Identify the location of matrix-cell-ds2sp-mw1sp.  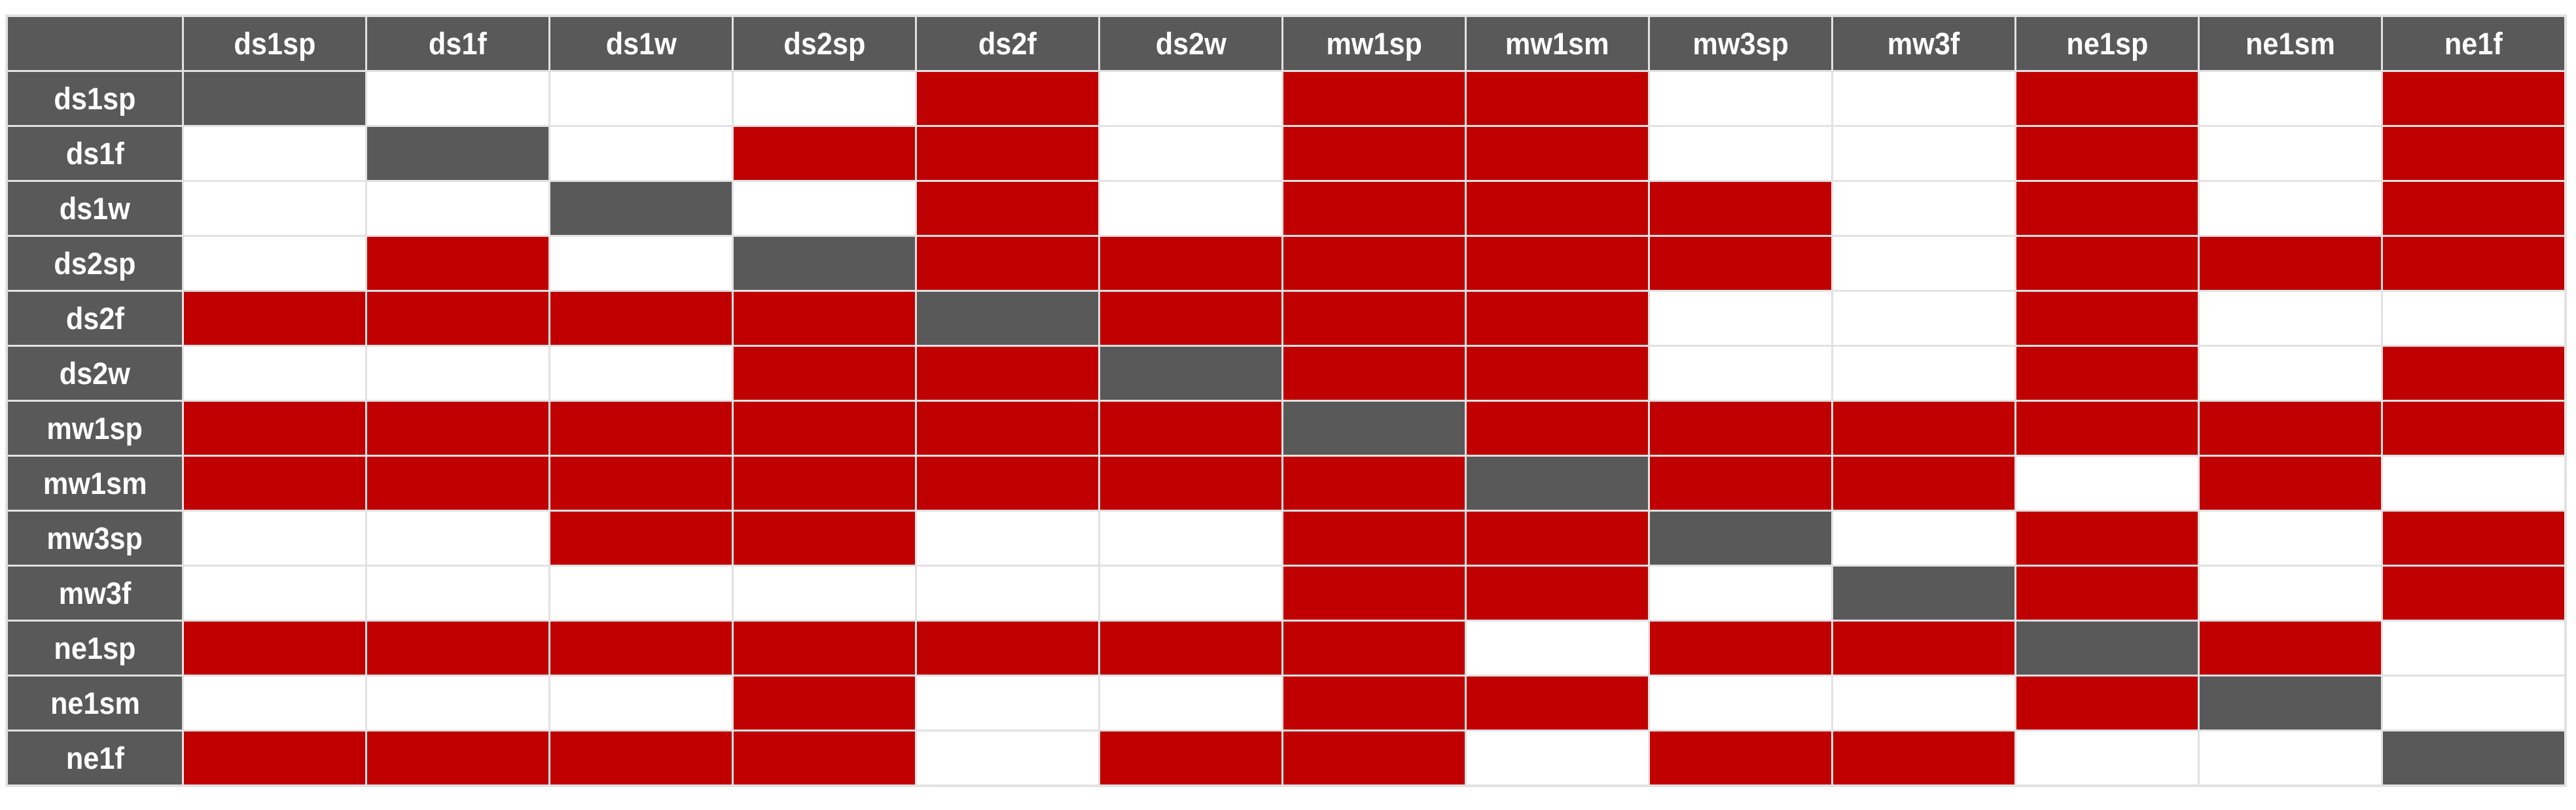
(1374, 263).